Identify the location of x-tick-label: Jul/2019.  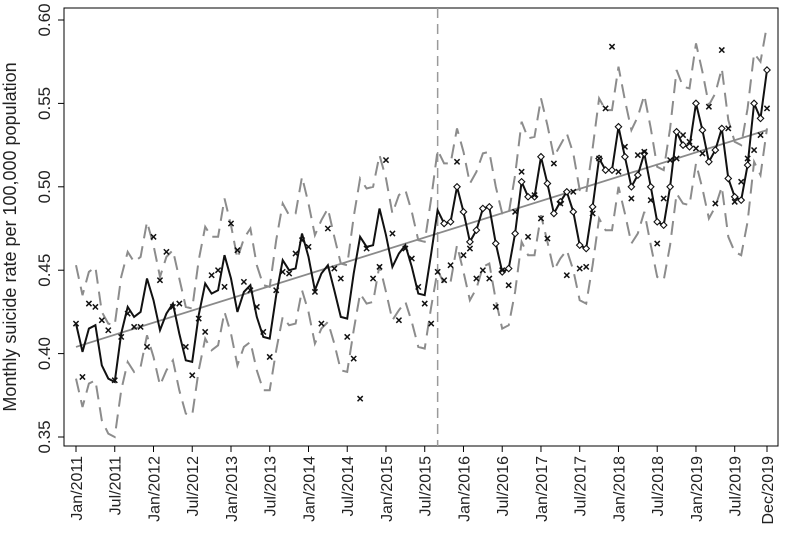
(736, 486).